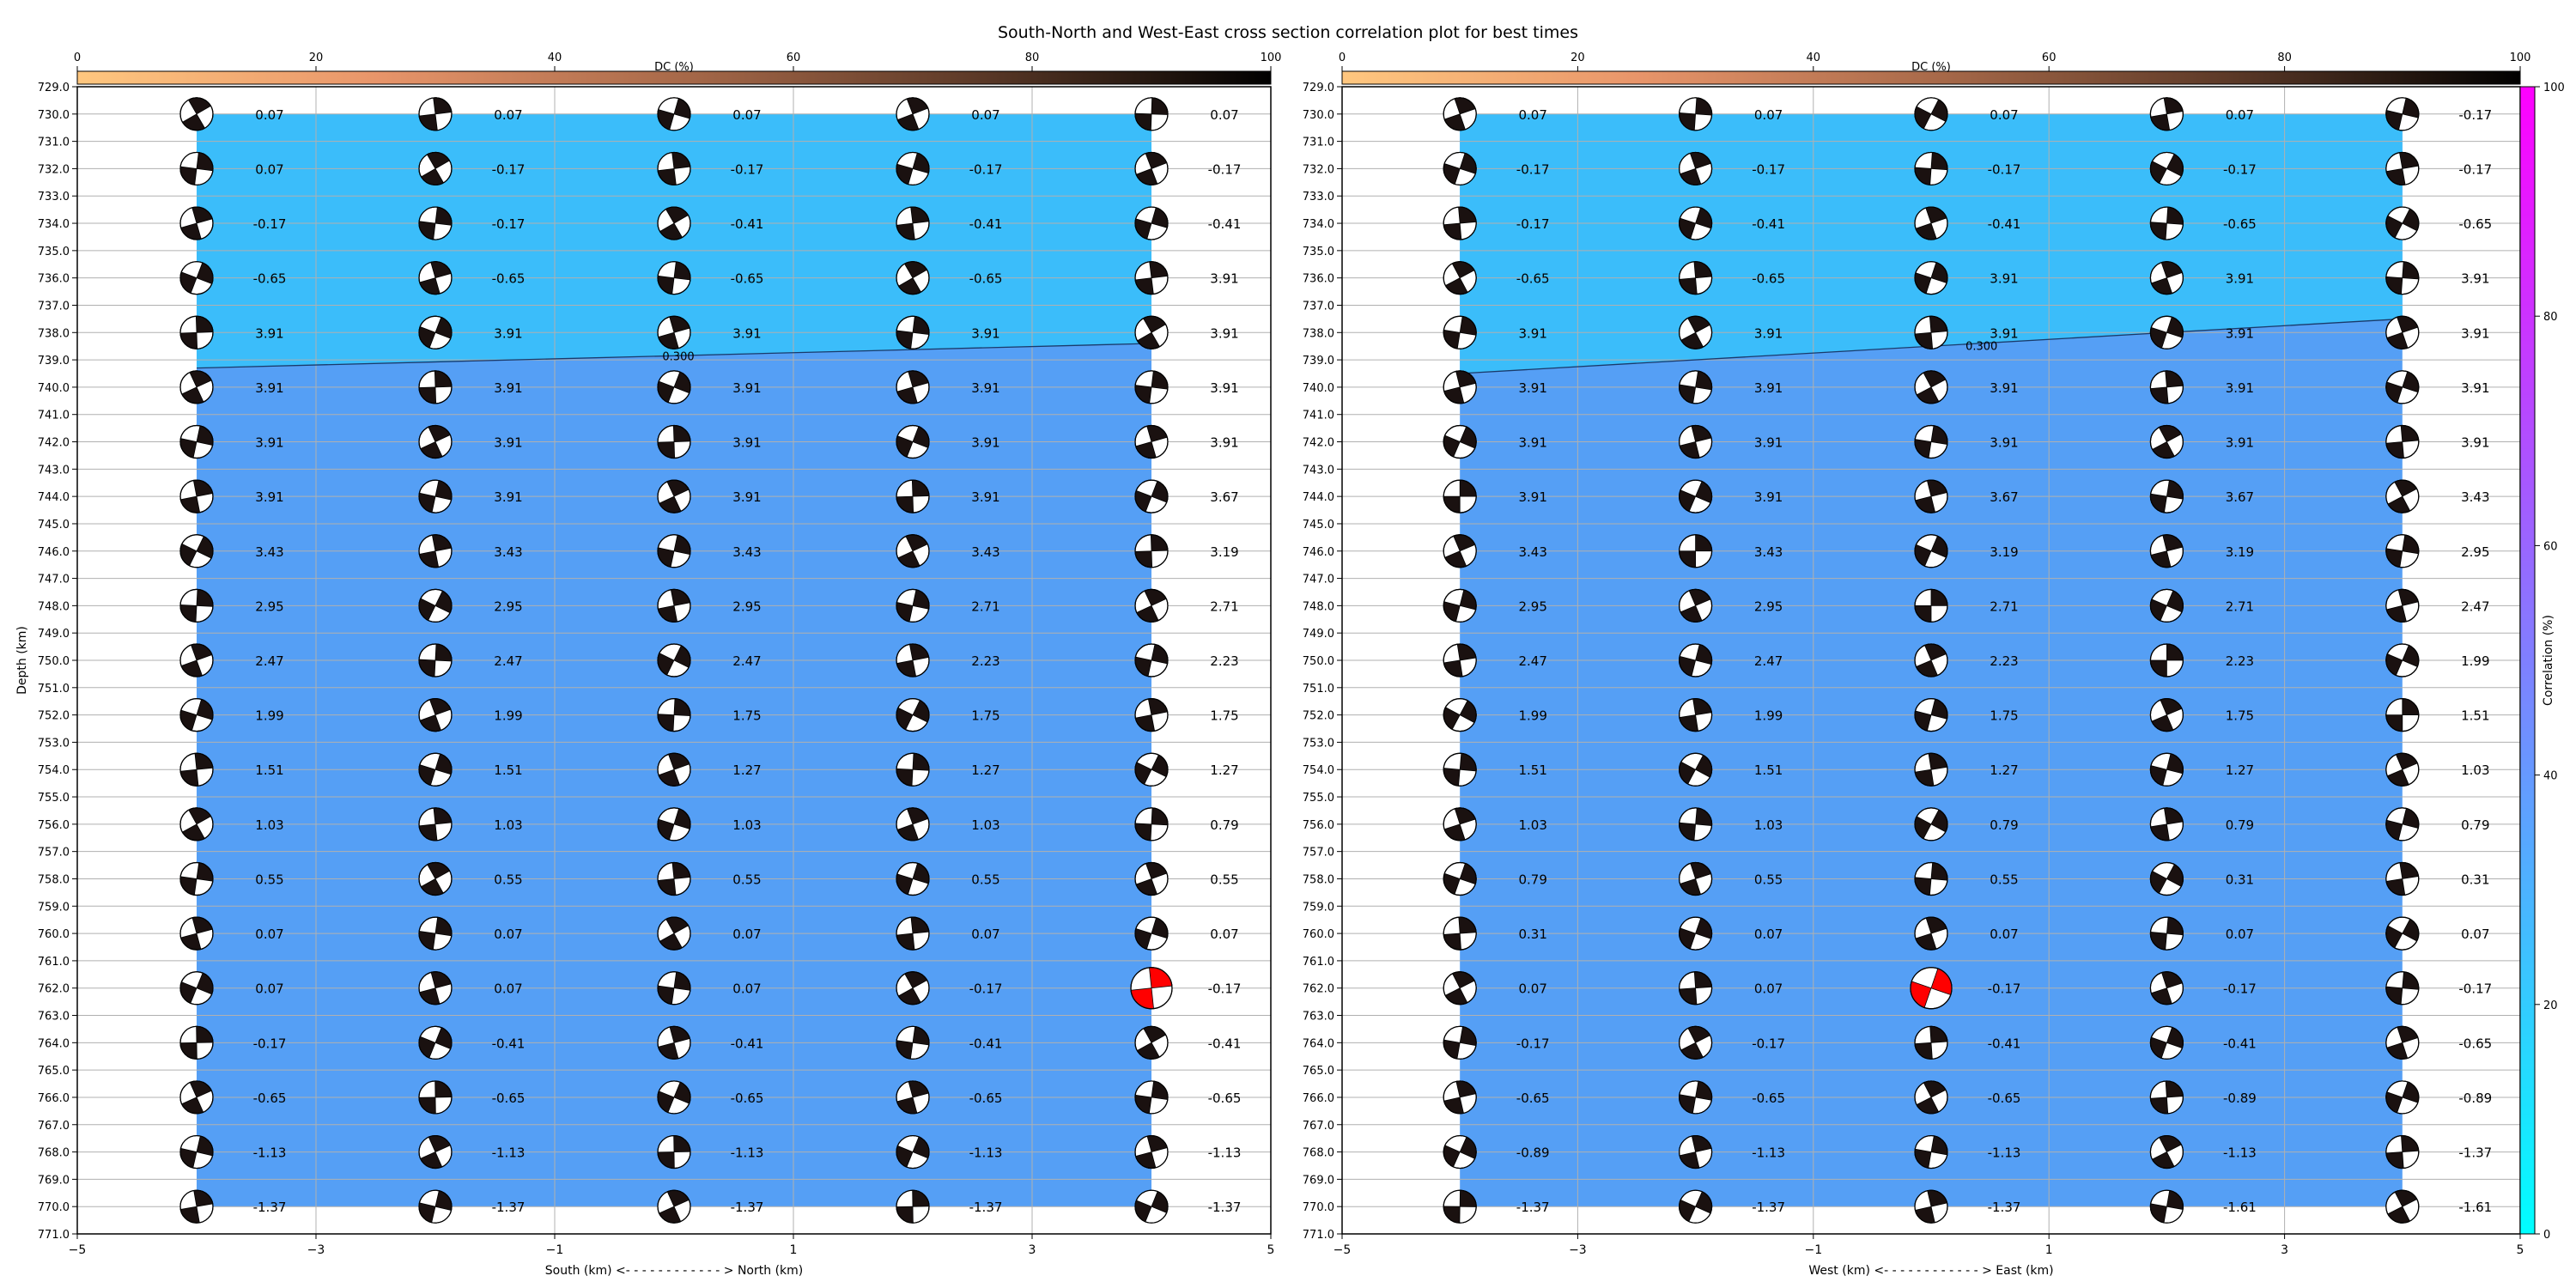  I want to click on time-label: 0.55, so click(985, 879).